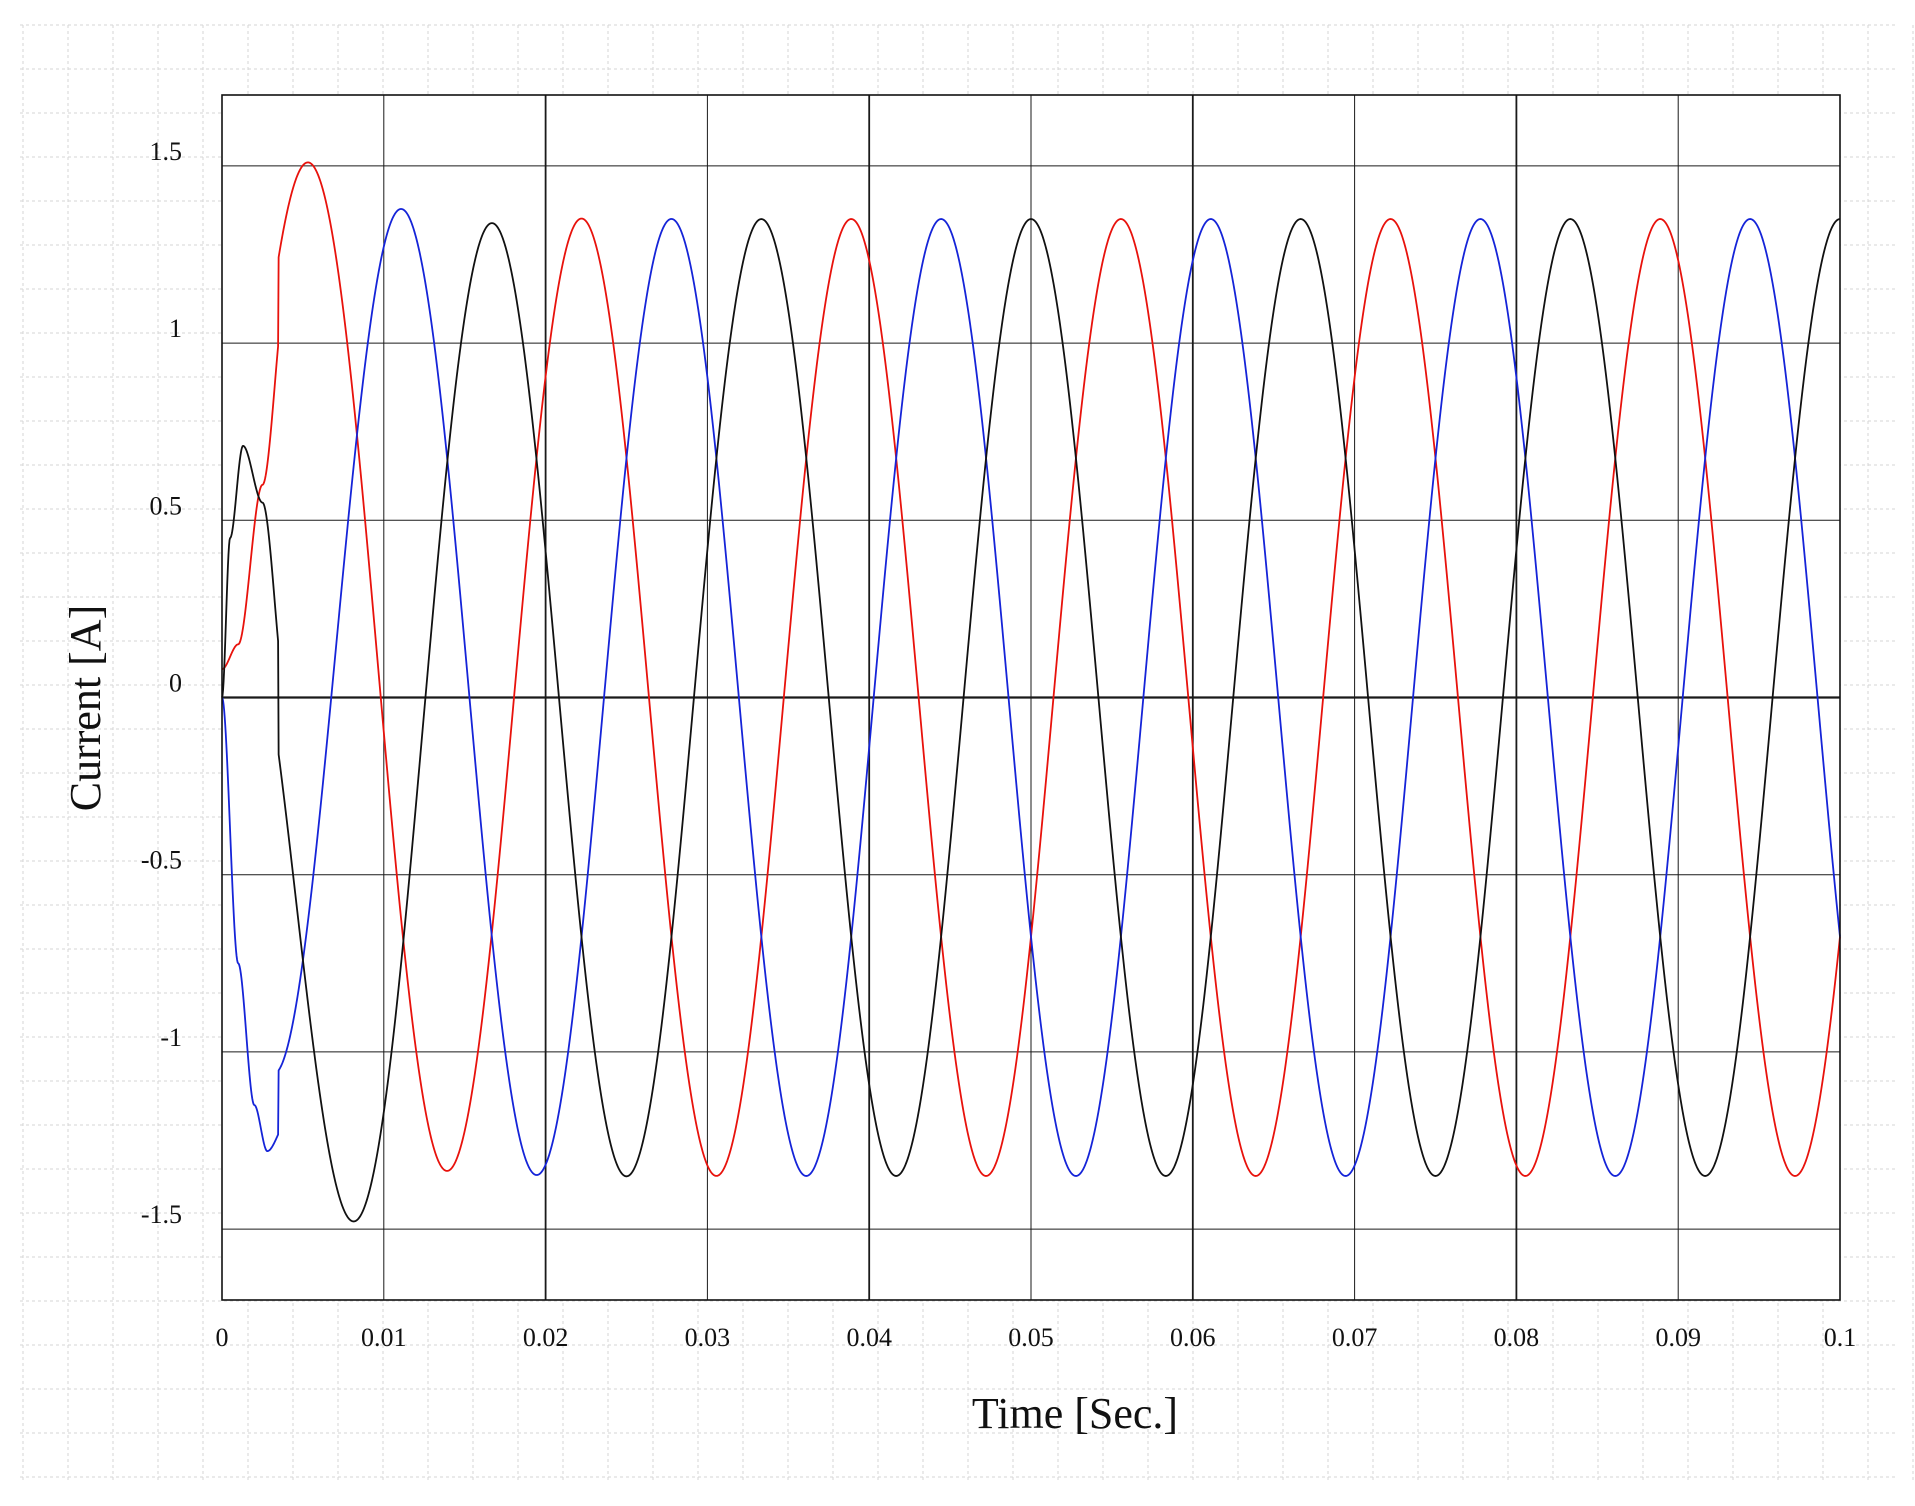  Describe the element at coordinates (869, 1337) in the screenshot. I see `x-tick-label: 0.04` at that location.